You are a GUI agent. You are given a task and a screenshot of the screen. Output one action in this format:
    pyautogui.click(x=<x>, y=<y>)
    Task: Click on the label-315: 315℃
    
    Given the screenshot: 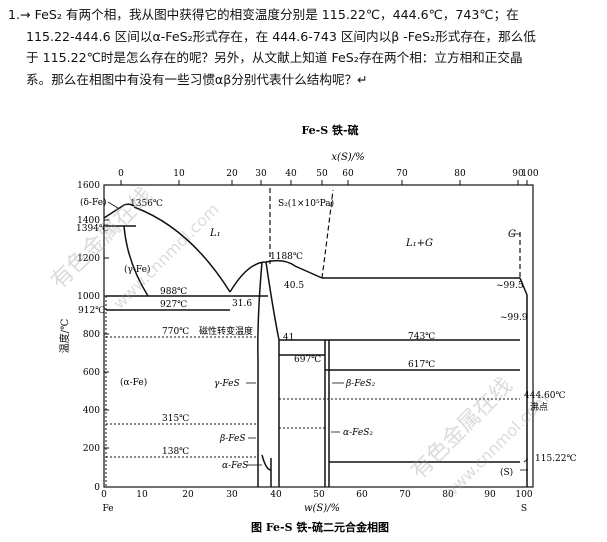 What is the action you would take?
    pyautogui.click(x=175, y=419)
    